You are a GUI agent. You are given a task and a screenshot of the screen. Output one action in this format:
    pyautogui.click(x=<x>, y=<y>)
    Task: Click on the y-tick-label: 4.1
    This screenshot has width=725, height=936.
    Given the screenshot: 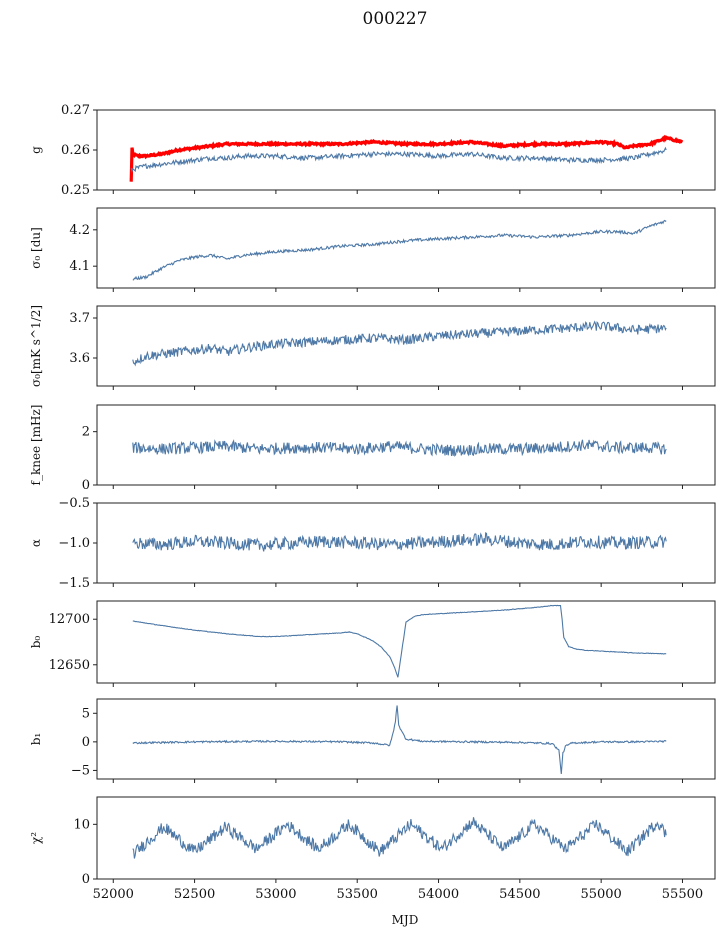 What is the action you would take?
    pyautogui.click(x=79, y=266)
    